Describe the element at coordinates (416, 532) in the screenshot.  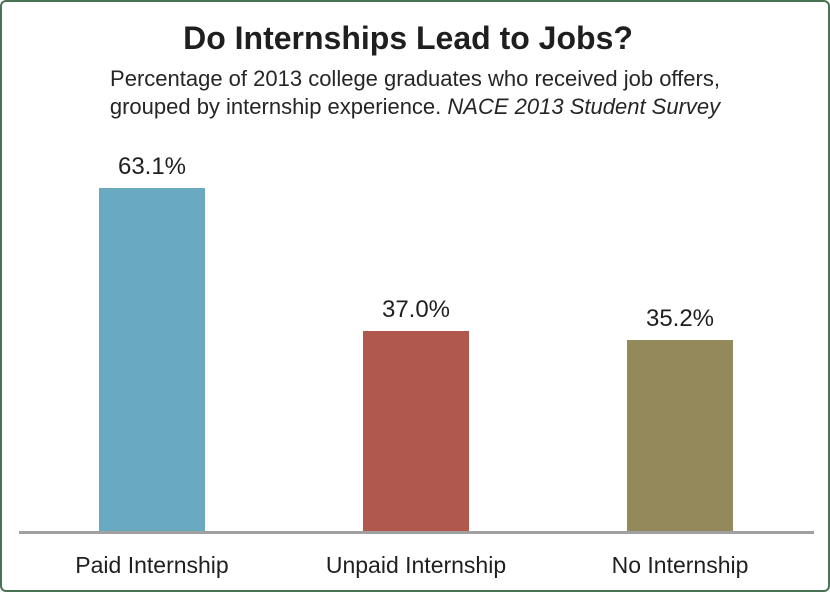
I see `x-axis-line` at that location.